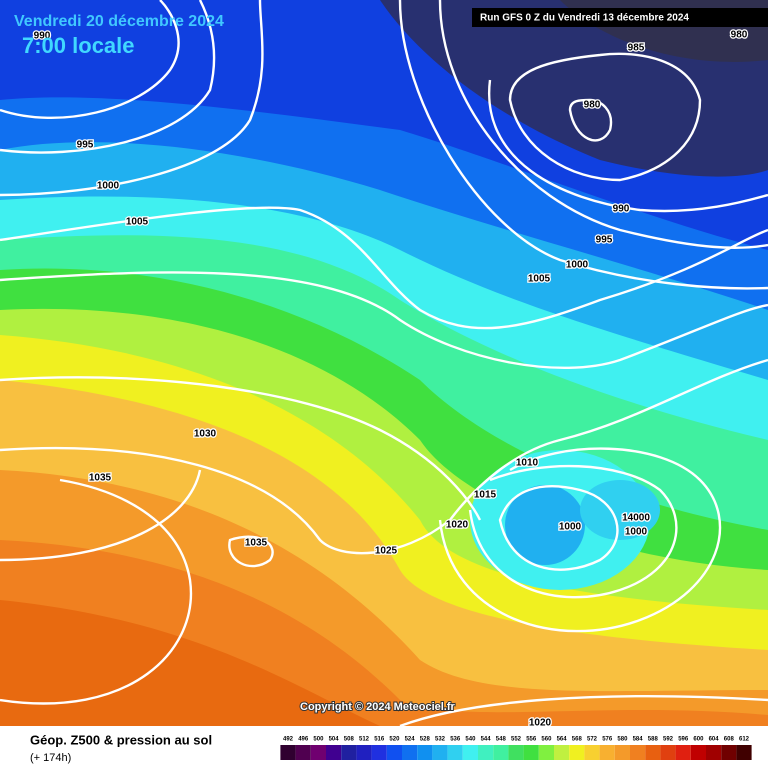  I want to click on scale-label: 520, so click(394, 740).